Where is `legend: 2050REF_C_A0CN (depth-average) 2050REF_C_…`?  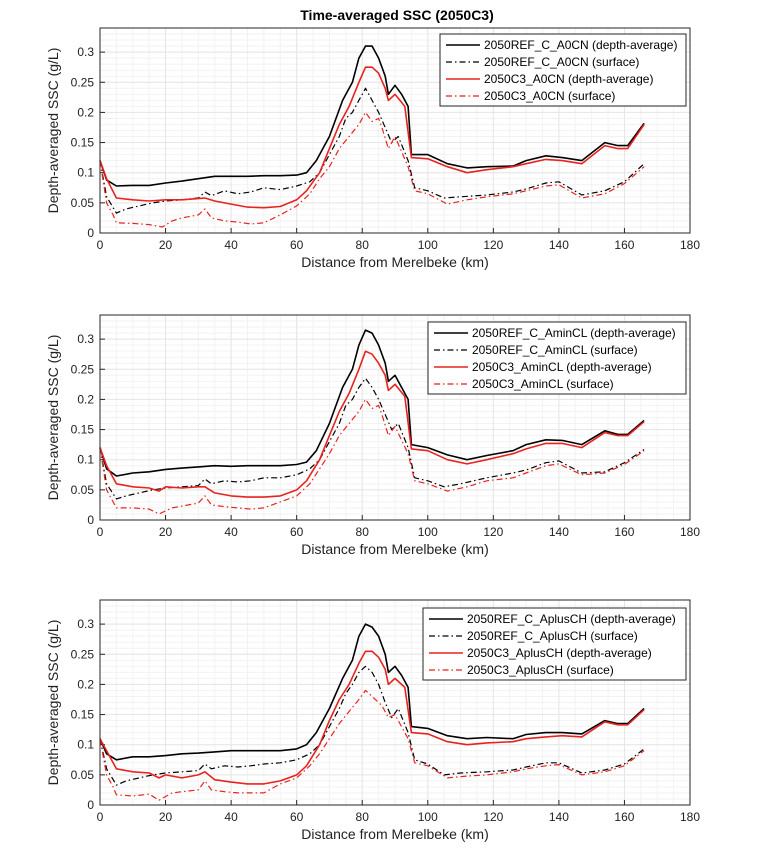
legend: 2050REF_C_A0CN (depth-average) 2050REF_C_… is located at coordinates (563, 70).